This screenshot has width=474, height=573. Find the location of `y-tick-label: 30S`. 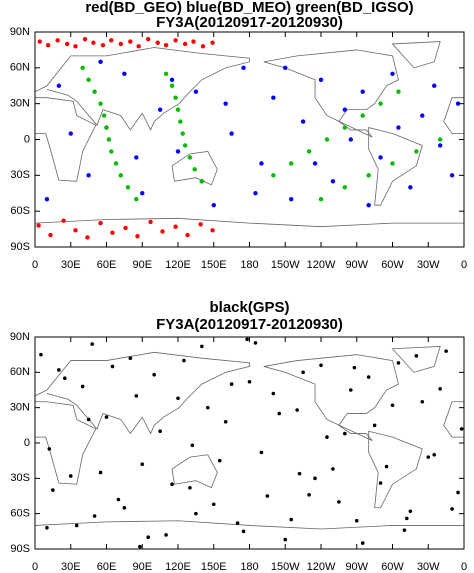

y-tick-label: 30S is located at coordinates (20, 175).